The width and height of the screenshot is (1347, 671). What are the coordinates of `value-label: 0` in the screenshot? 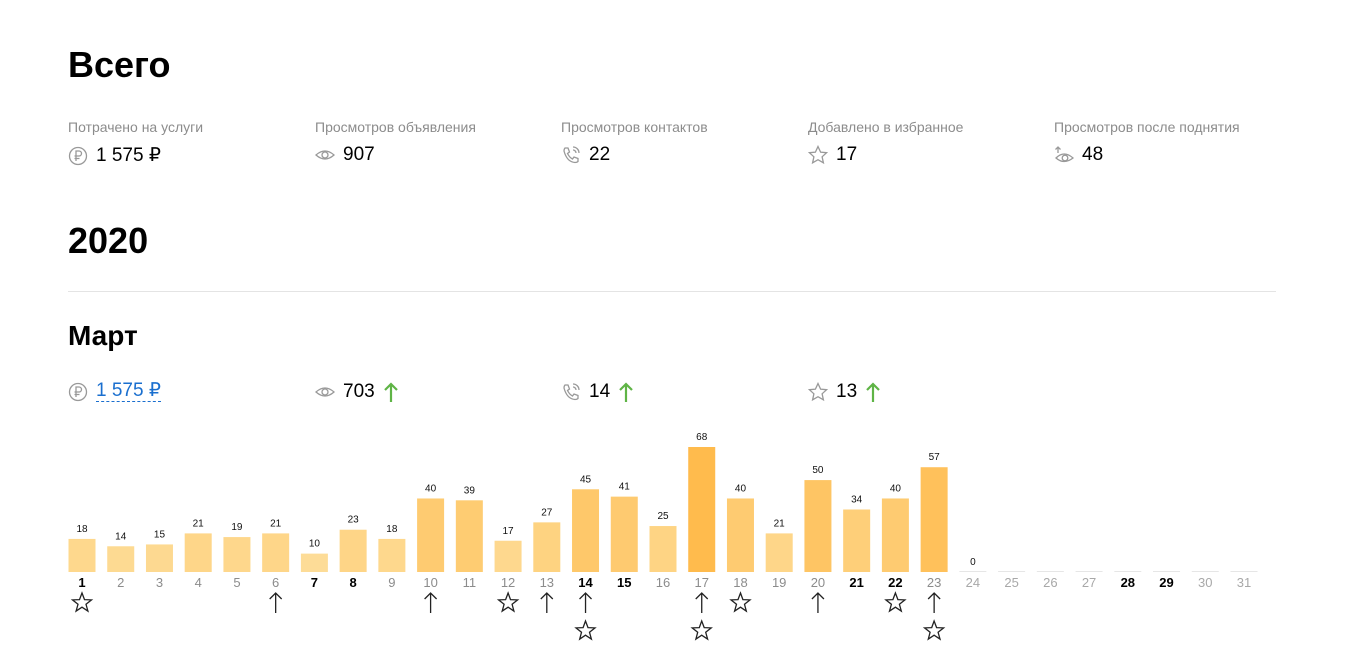 It's located at (973, 562).